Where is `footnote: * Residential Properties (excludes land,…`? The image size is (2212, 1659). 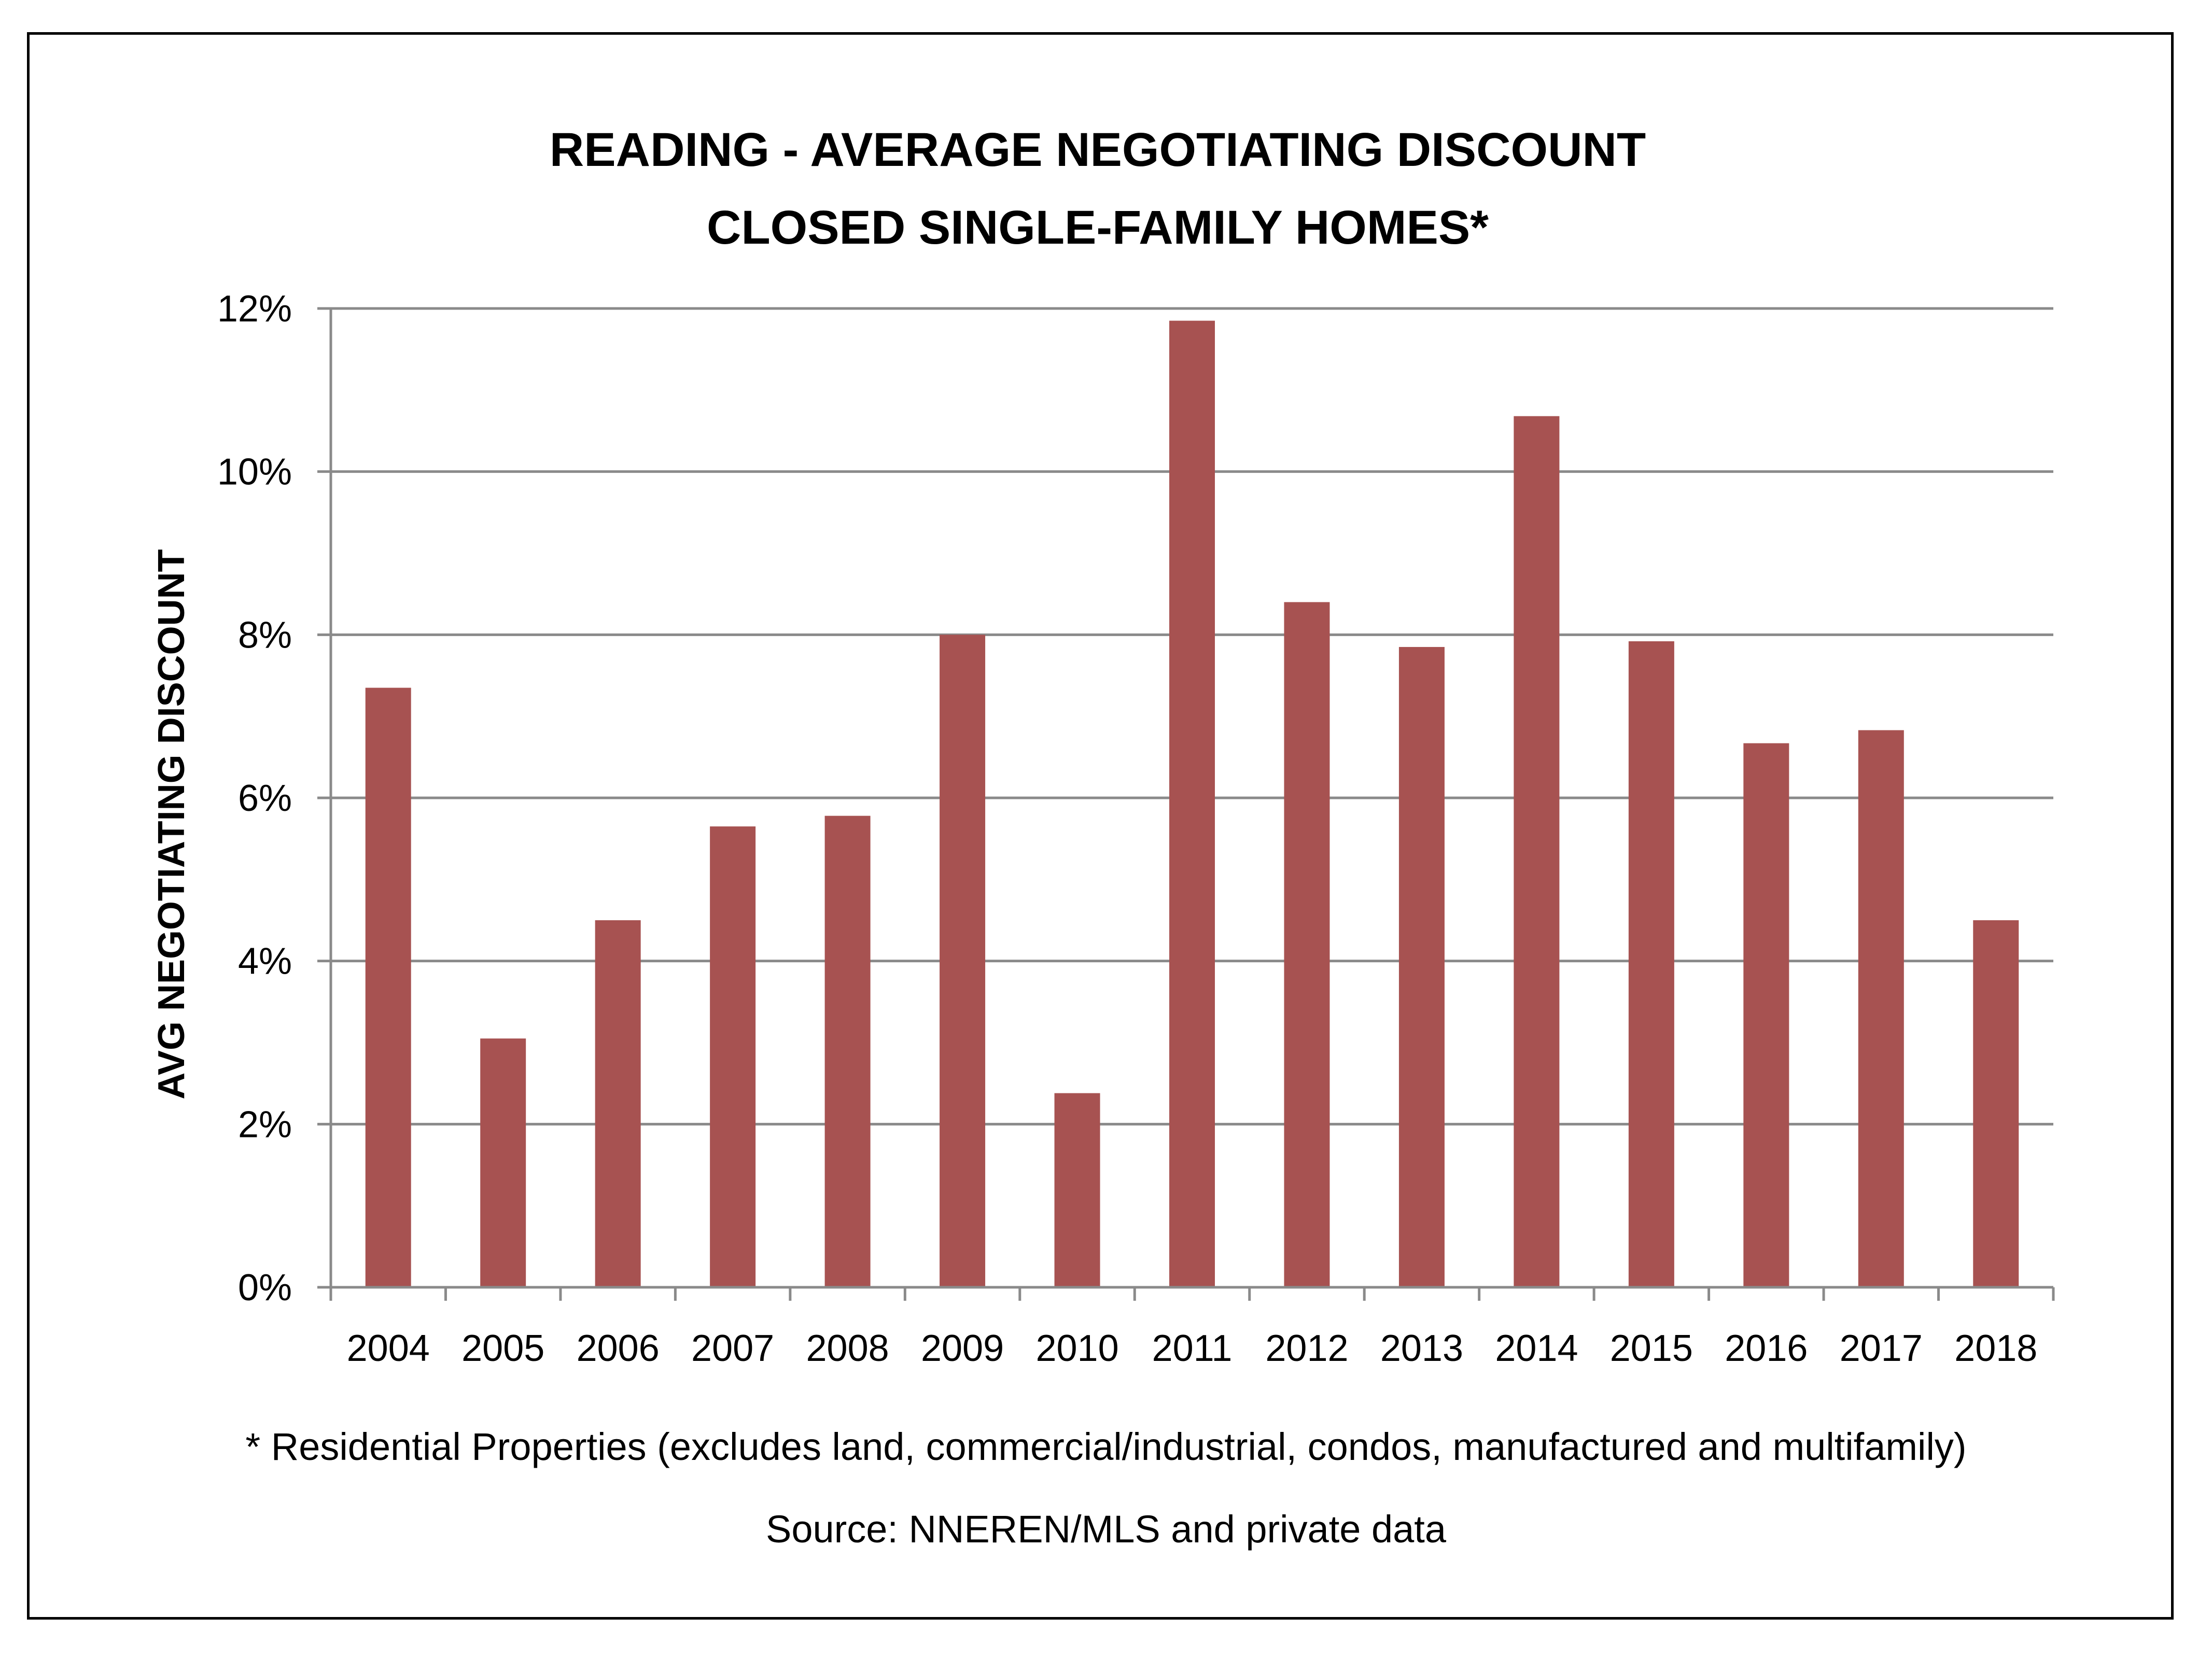
footnote: * Residential Properties (excludes land,… is located at coordinates (1105, 1446).